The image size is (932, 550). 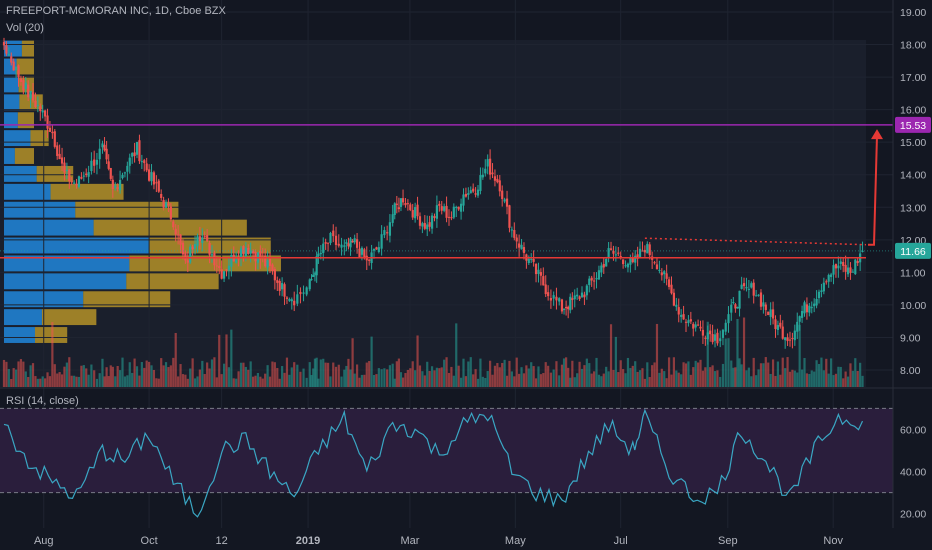 I want to click on last-price-tag-text: 11.66, so click(x=913, y=252).